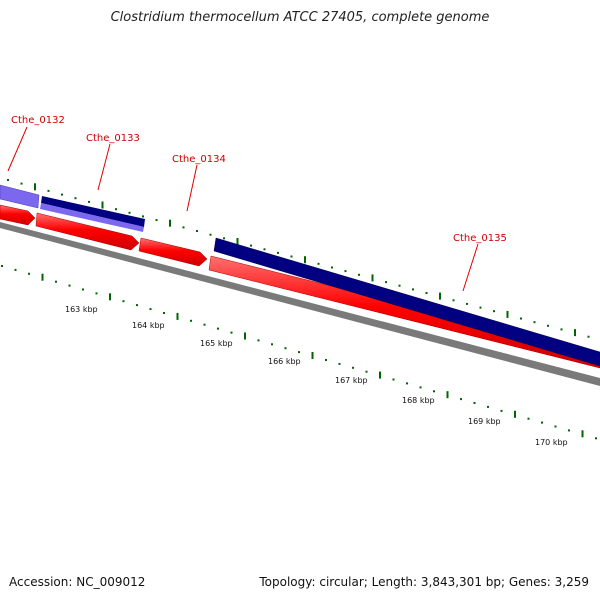  Describe the element at coordinates (480, 238) in the screenshot. I see `gene-label-cthe-0135: Cthe_0135` at that location.